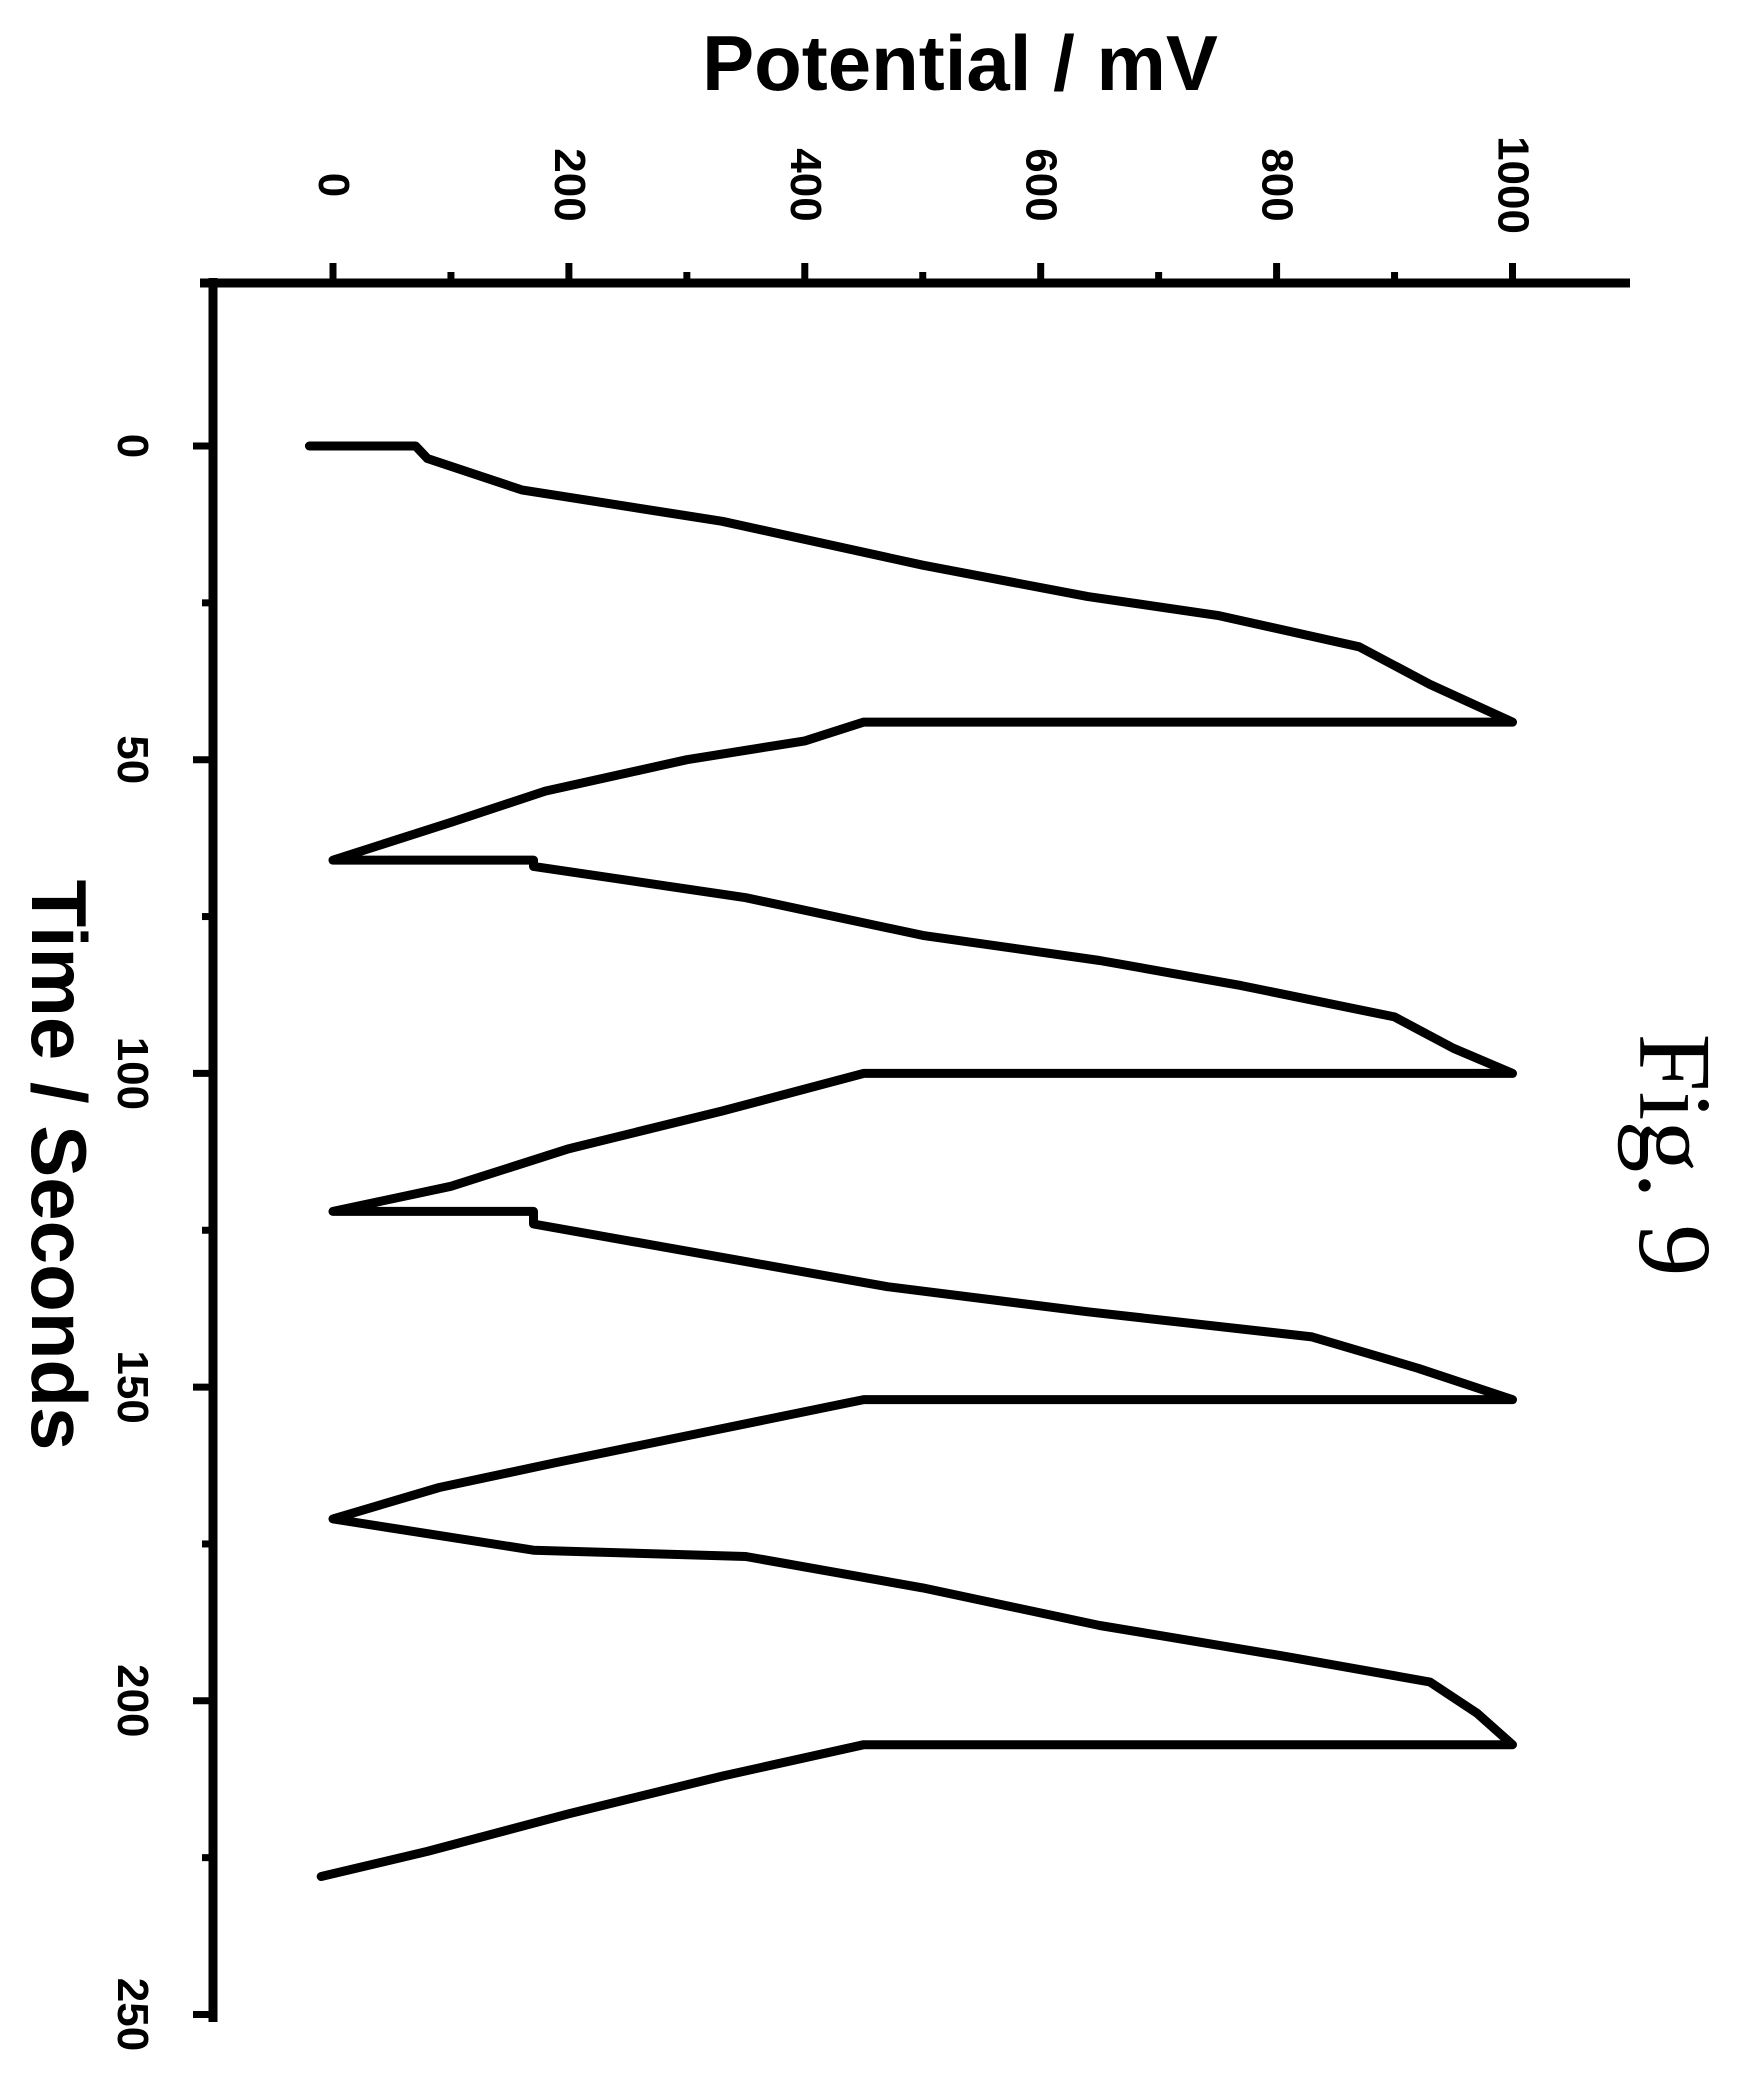 The height and width of the screenshot is (2093, 1738). Describe the element at coordinates (569, 184) in the screenshot. I see `potential-tick-label: 200` at that location.